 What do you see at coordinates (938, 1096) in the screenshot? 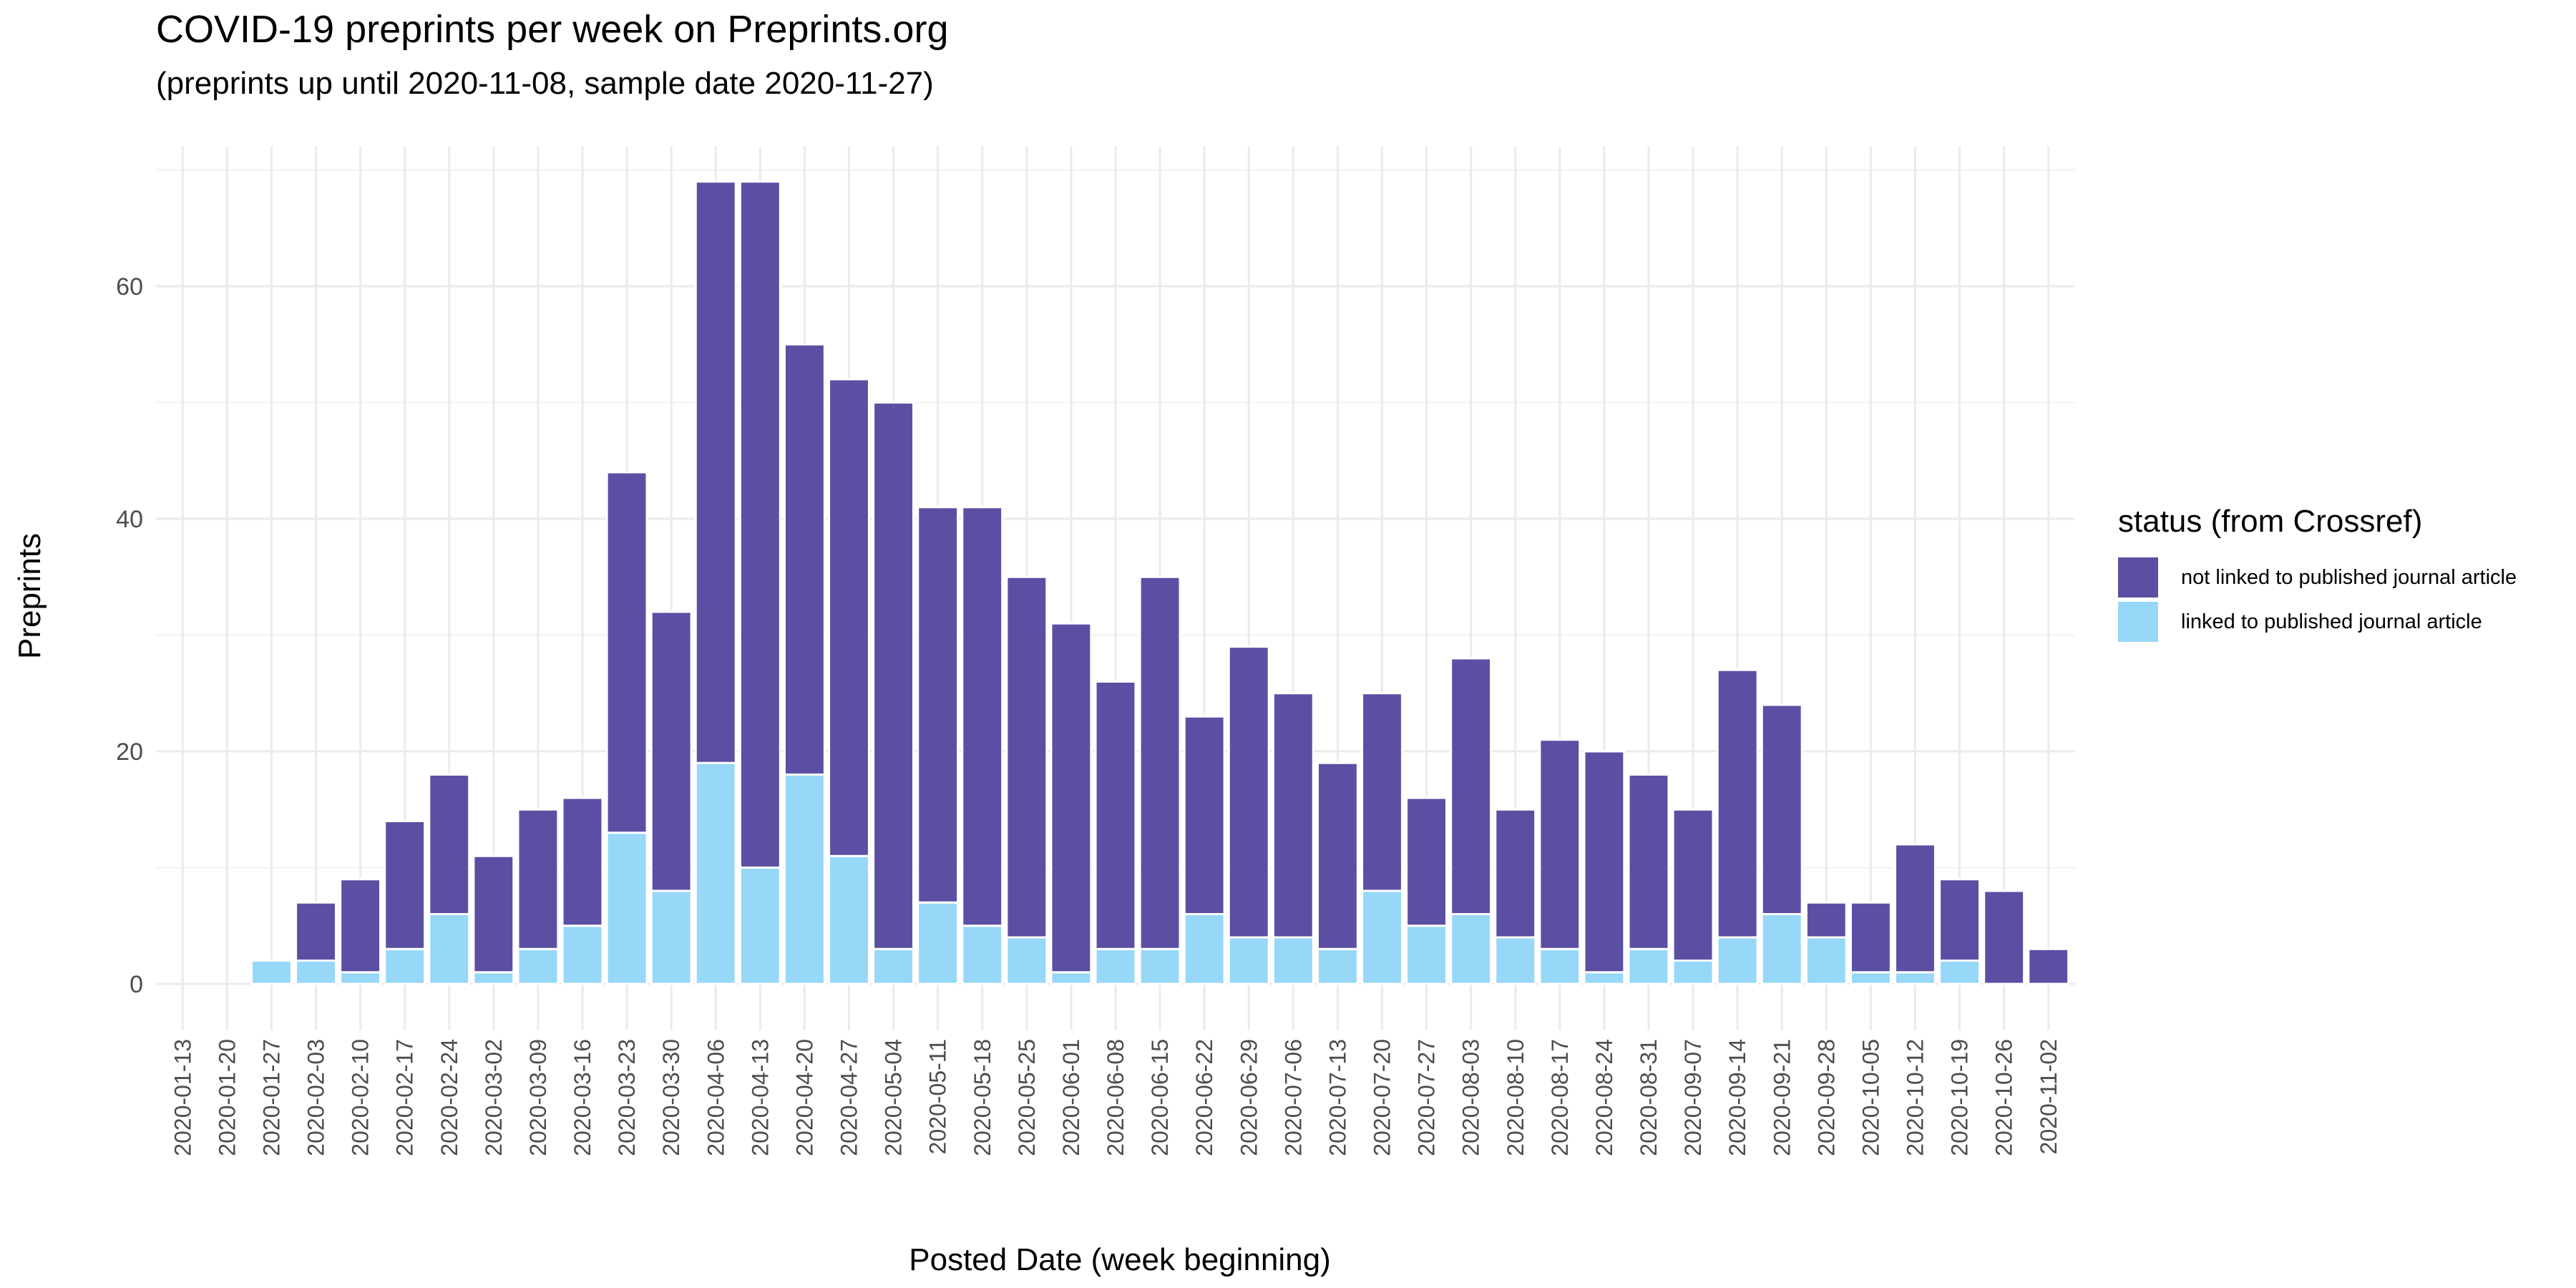
I see `x-tick-label: 2020-05-11` at bounding box center [938, 1096].